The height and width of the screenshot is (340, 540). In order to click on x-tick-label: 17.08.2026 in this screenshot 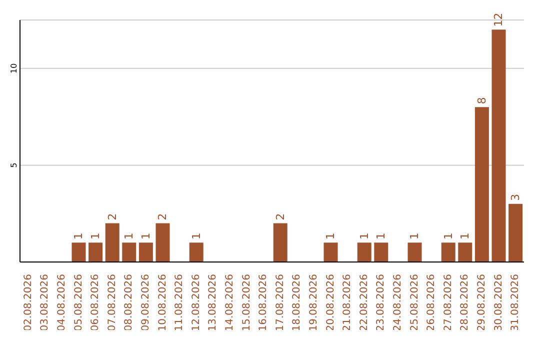, I will do `click(280, 303)`.